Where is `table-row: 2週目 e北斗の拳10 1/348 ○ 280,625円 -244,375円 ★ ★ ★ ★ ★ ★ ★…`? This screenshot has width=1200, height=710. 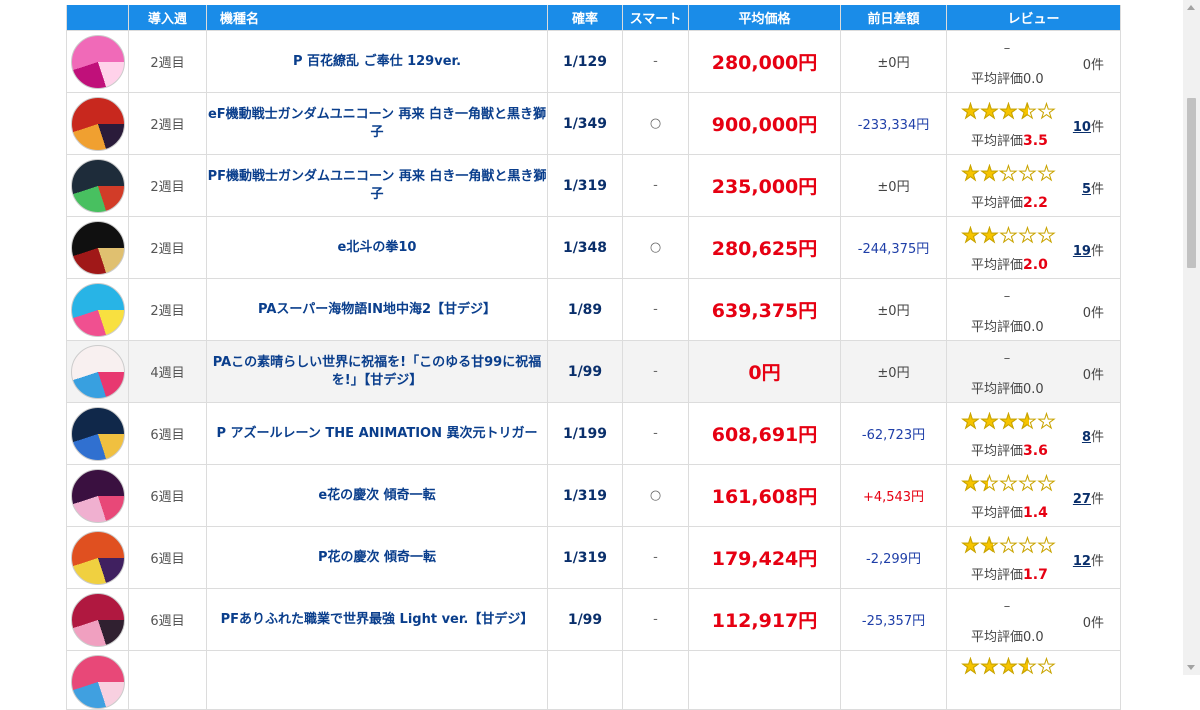
table-row: 2週目 e北斗の拳10 1/348 ○ 280,625円 -244,375円 ★ ★ ★ ★ ★ ★ ★… is located at coordinates (593, 247).